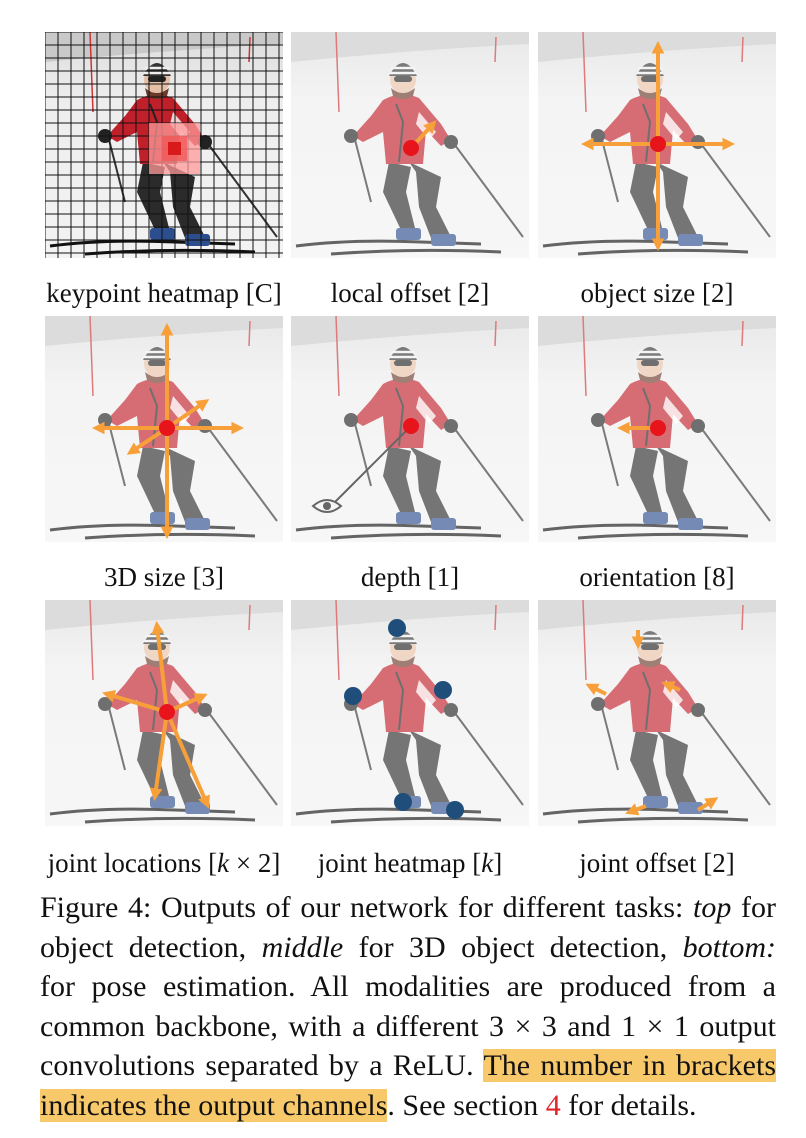 This screenshot has width=806, height=1138. I want to click on panel-object-size, so click(657, 145).